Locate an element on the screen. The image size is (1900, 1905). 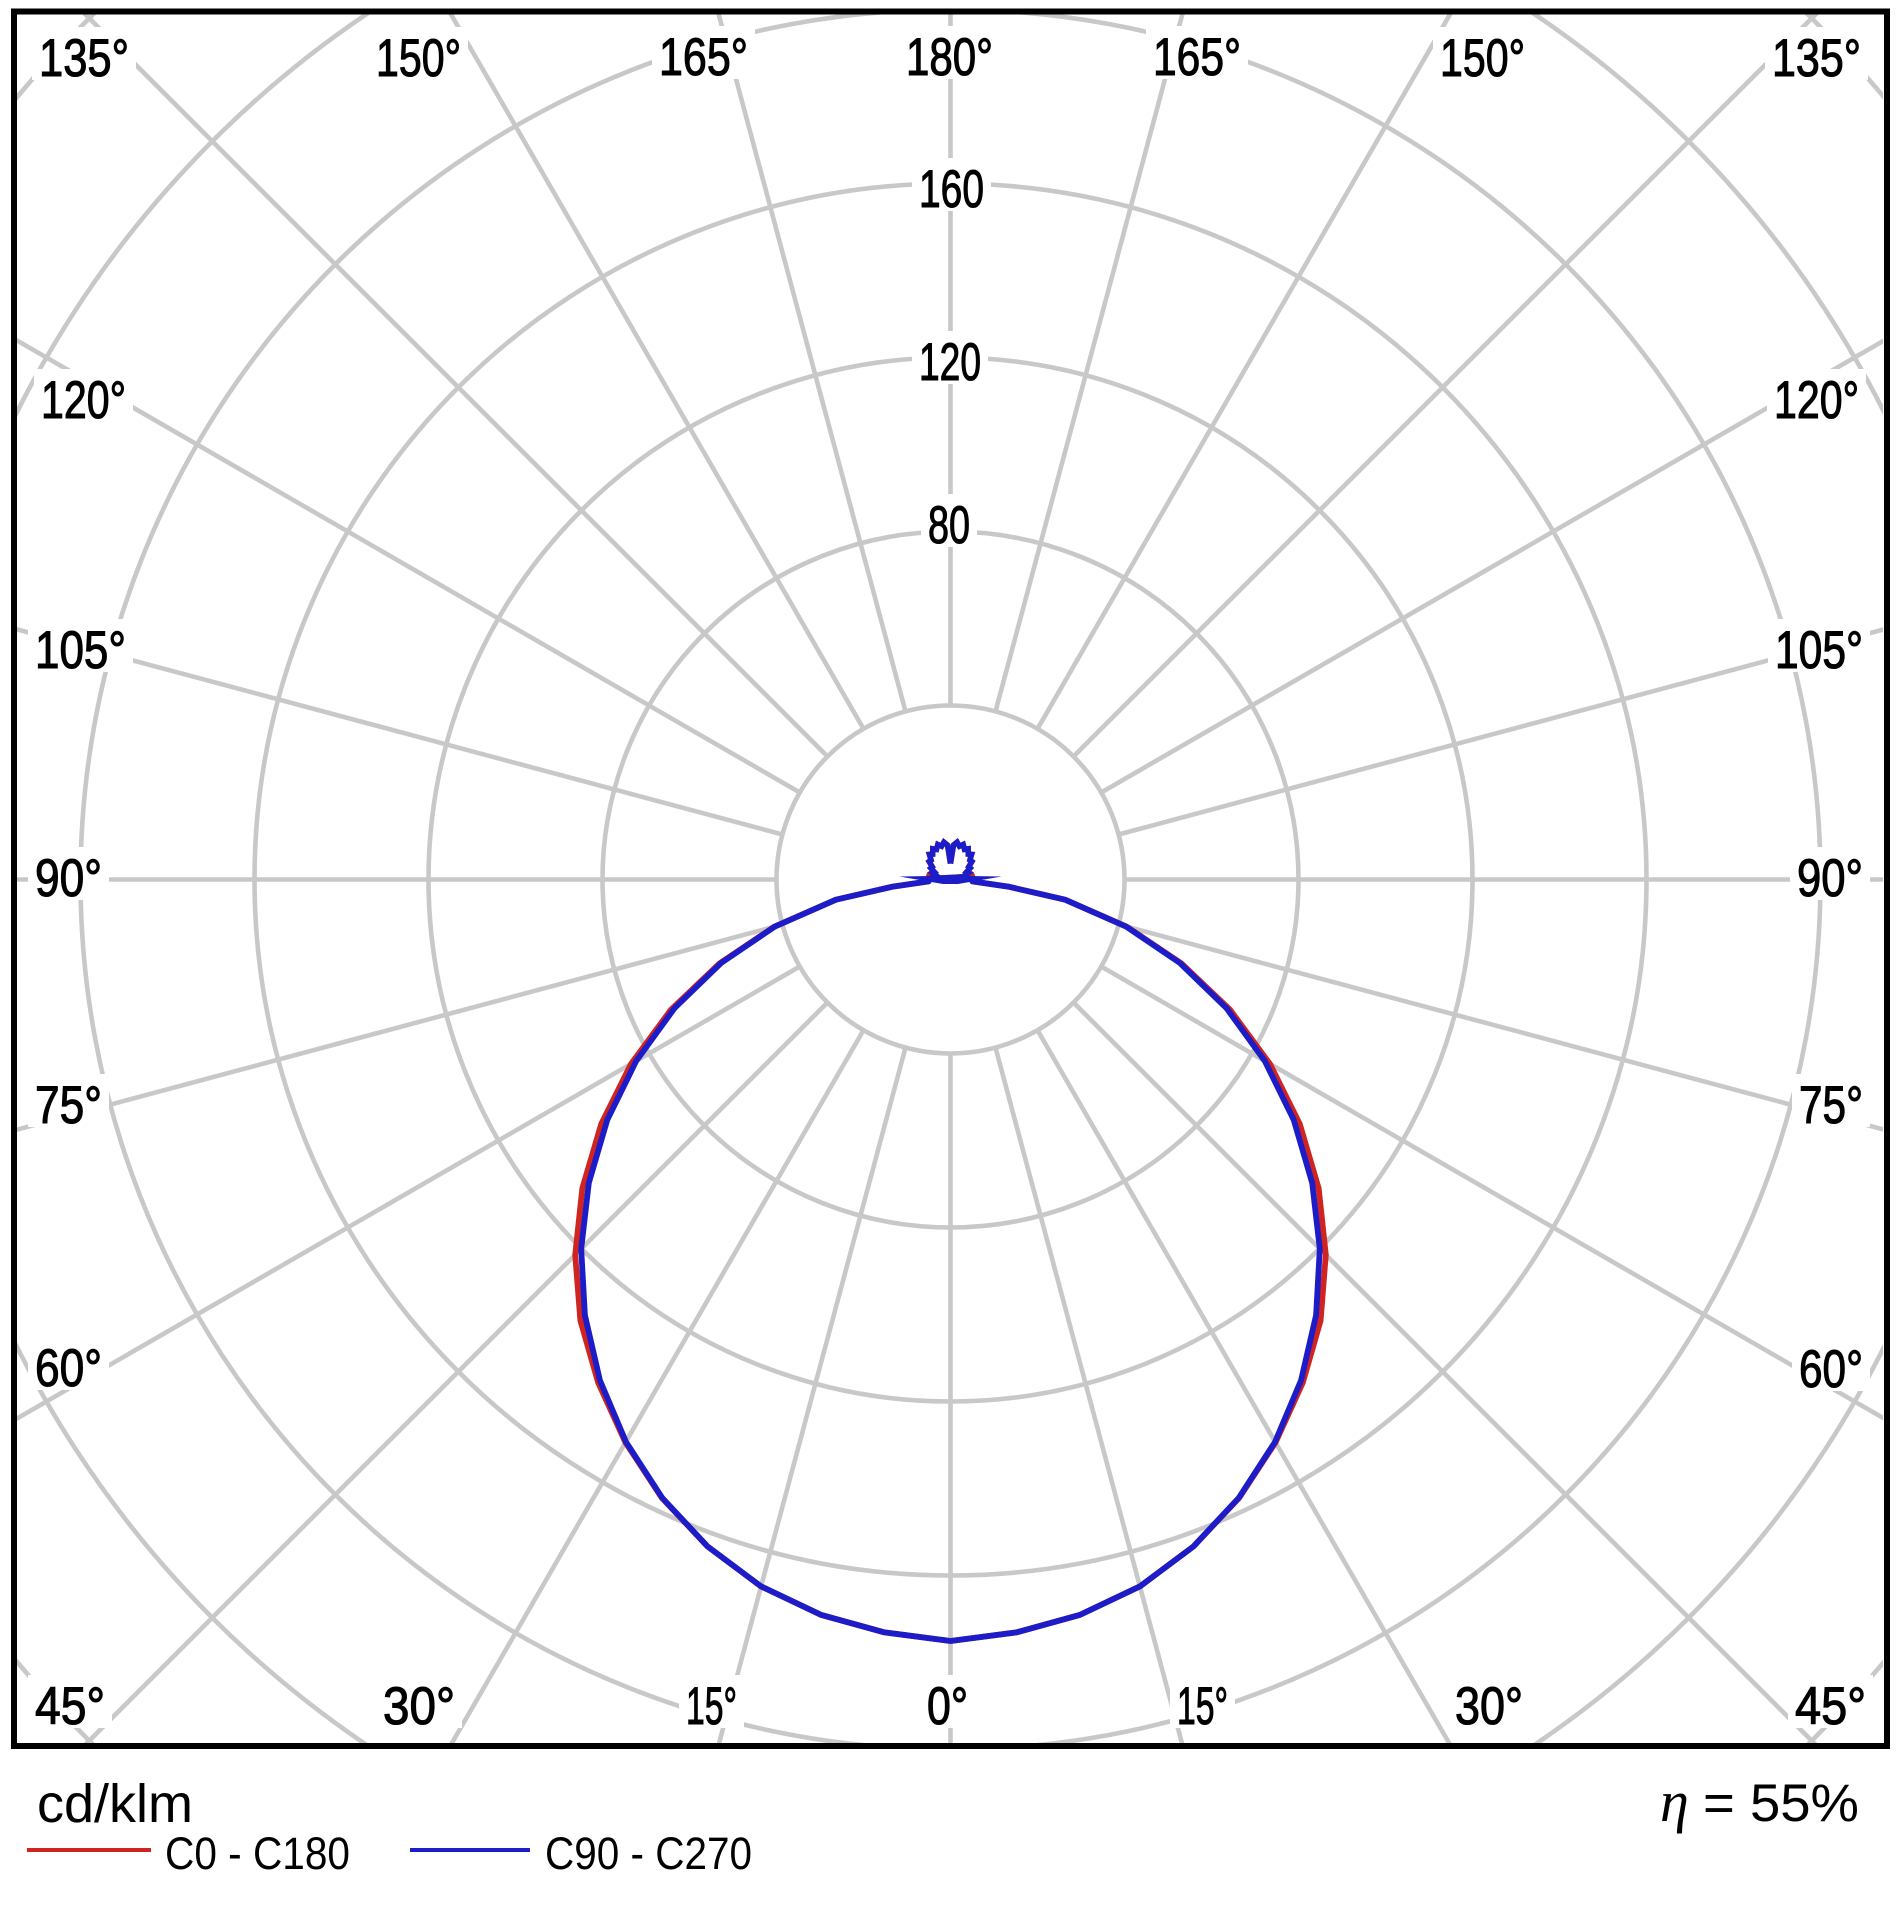
svg-text: cd/klm is located at coordinates (115, 1804).